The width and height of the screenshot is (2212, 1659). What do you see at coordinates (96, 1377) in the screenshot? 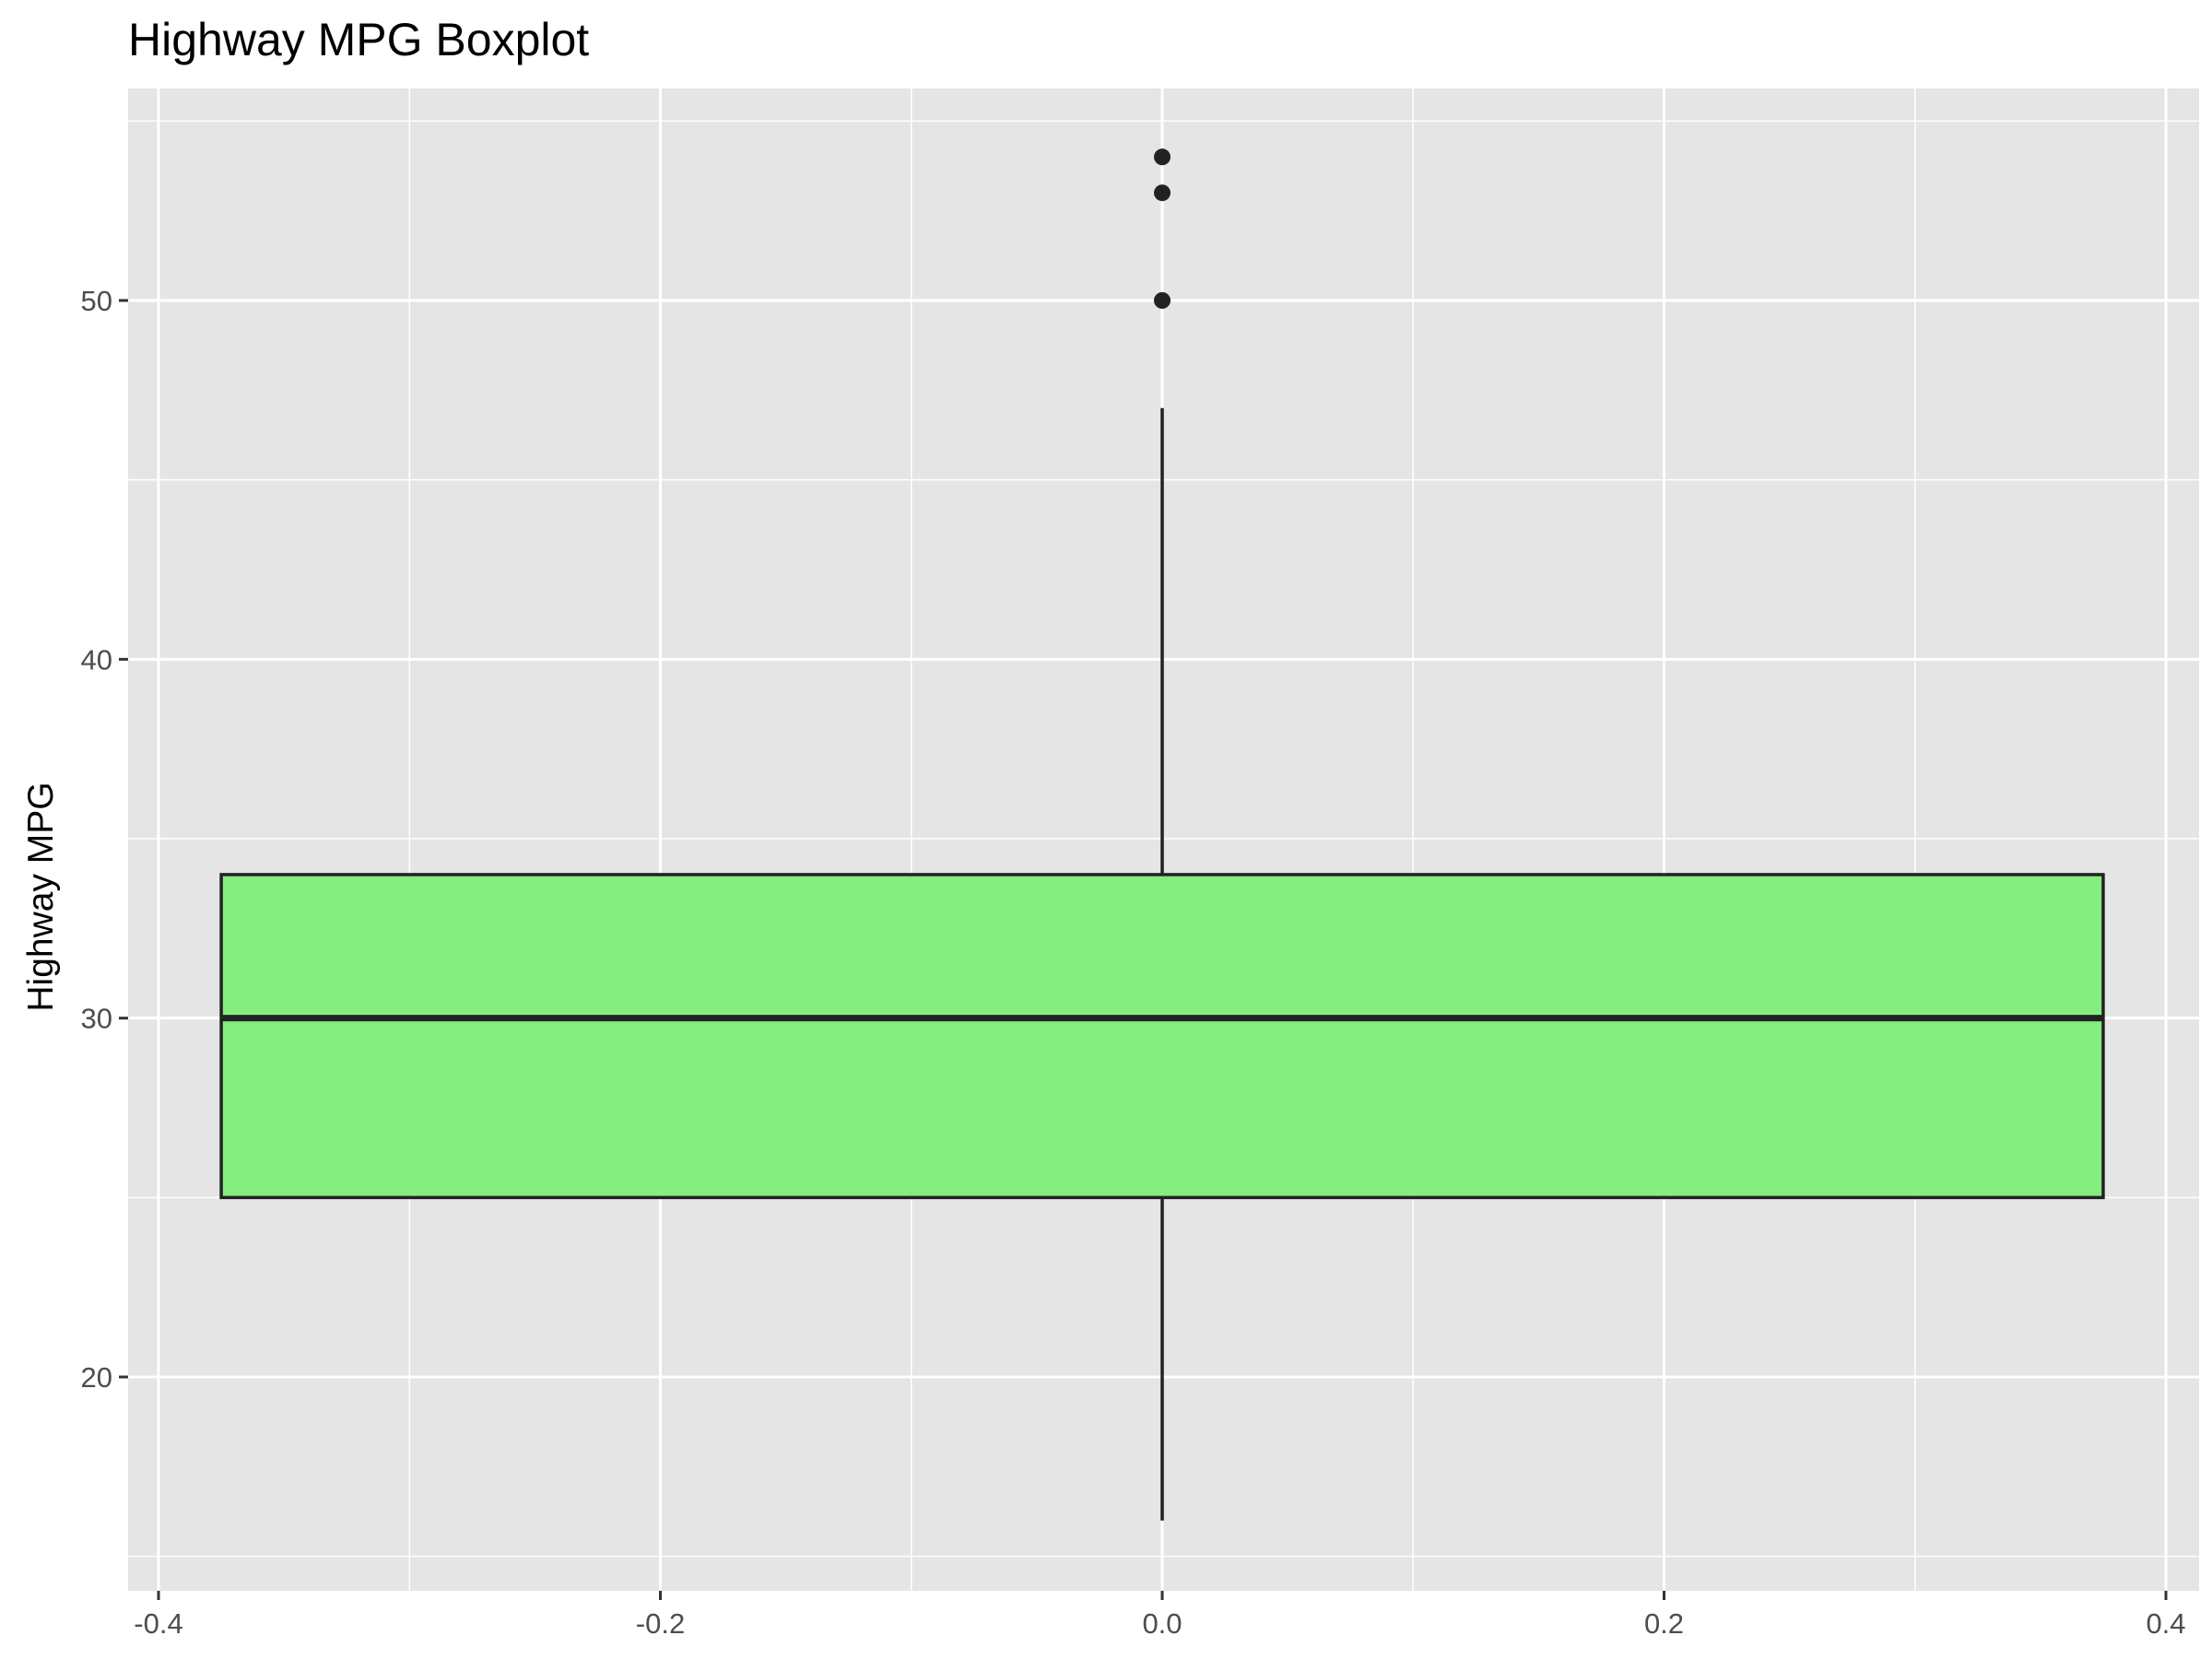
I see `y-tick-label: 20` at bounding box center [96, 1377].